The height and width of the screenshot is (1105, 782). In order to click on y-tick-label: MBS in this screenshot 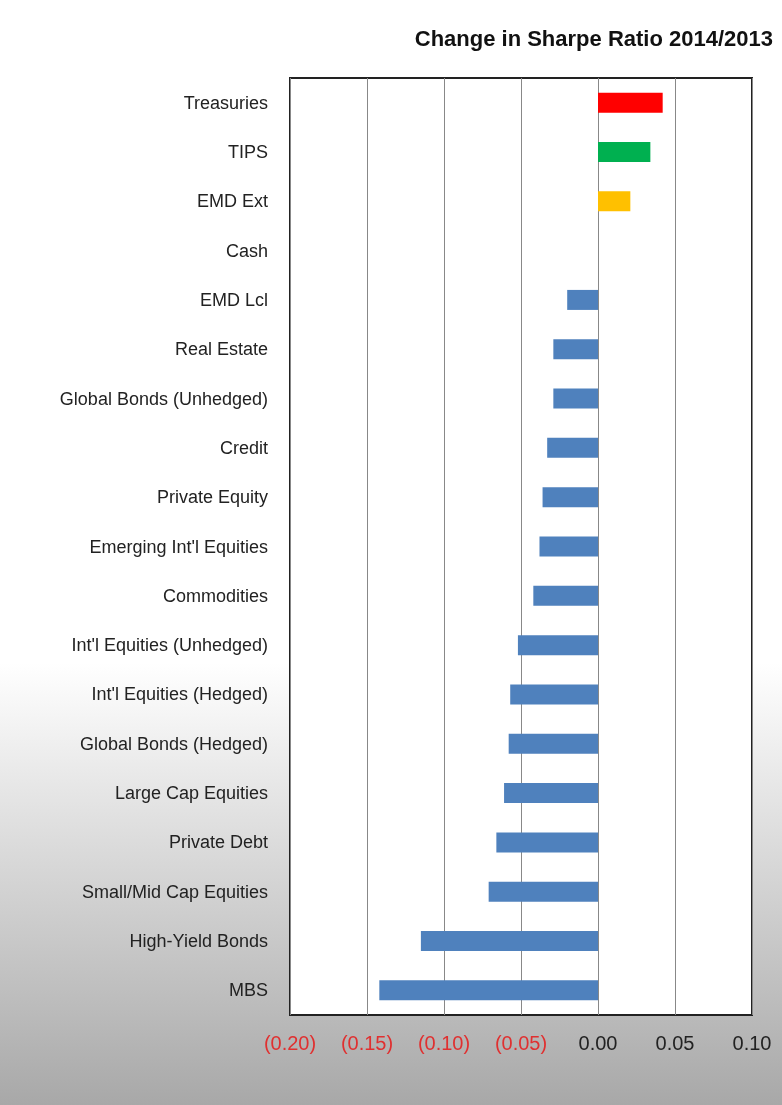, I will do `click(248, 990)`.